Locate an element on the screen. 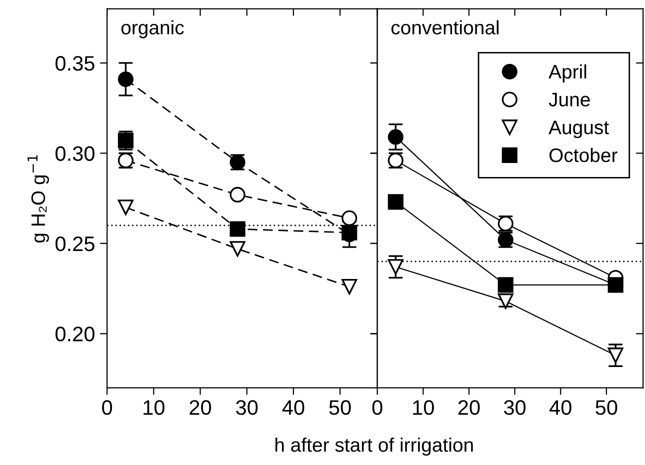 The height and width of the screenshot is (465, 645). chart-title: conventional is located at coordinates (444, 27).